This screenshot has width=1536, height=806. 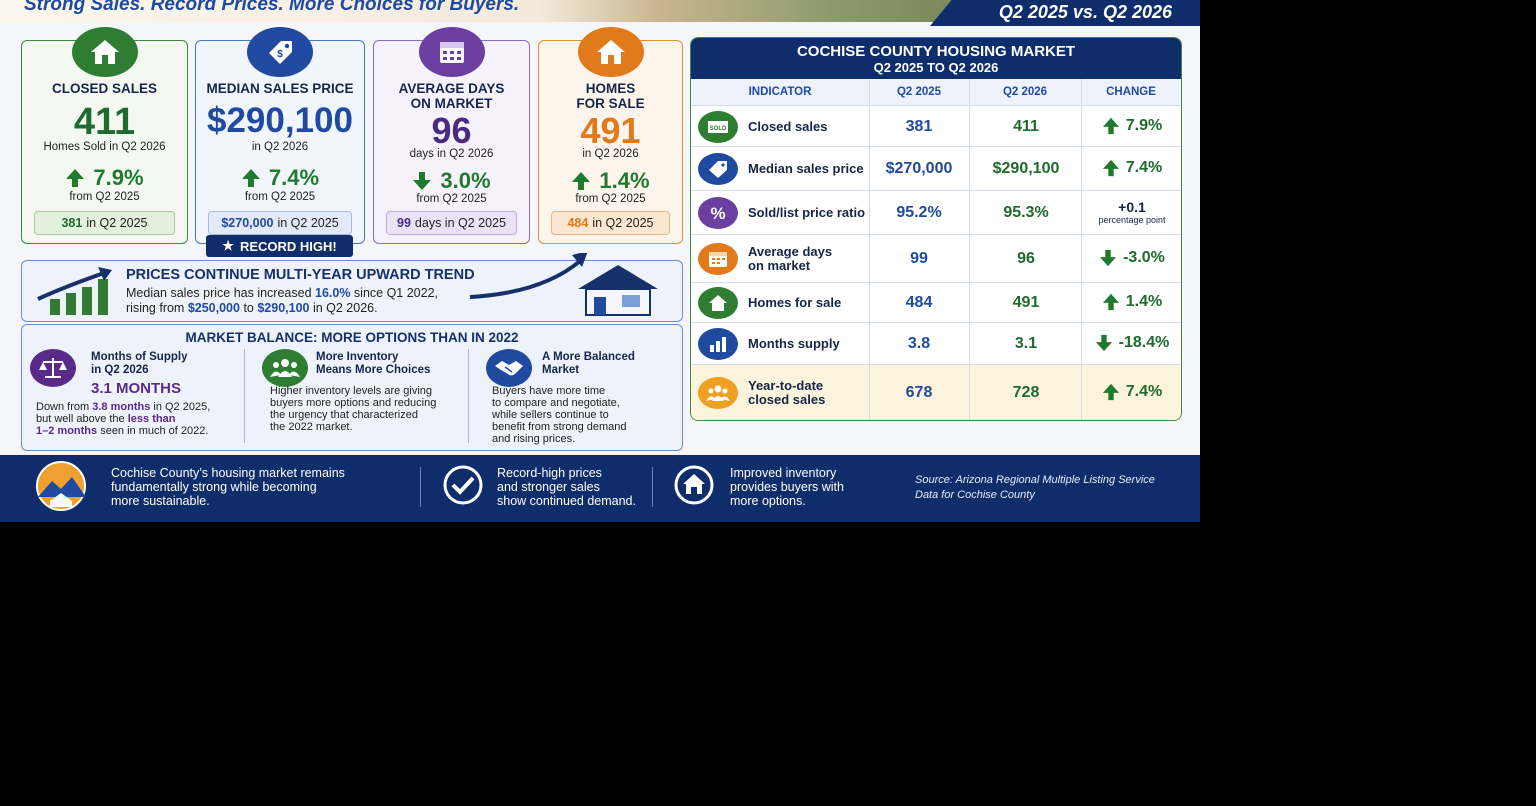 What do you see at coordinates (228, 473) in the screenshot?
I see `footer-summary-1: Cochise County’s housing market remains` at bounding box center [228, 473].